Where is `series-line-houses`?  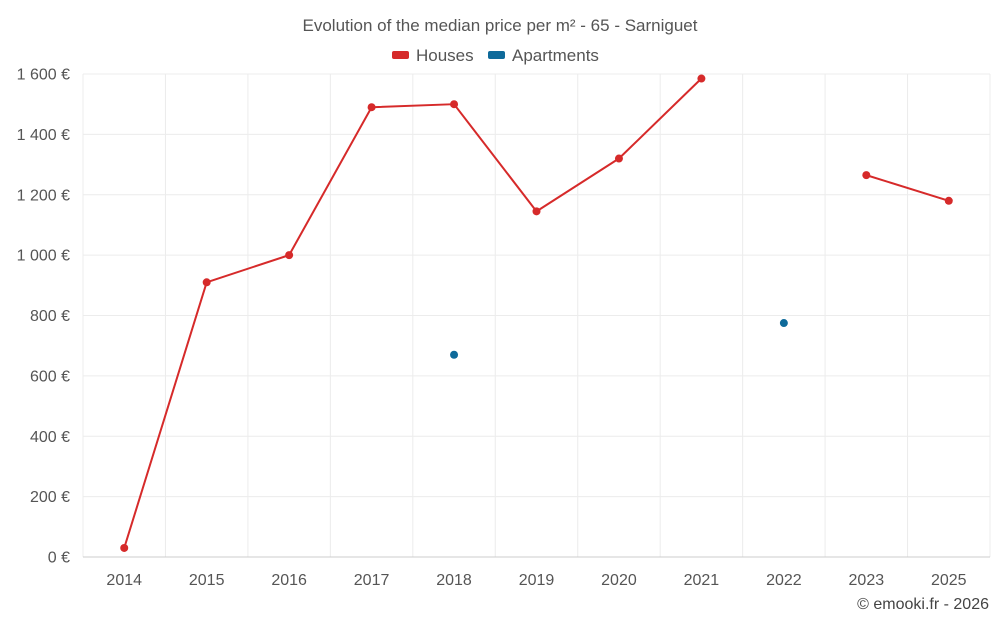
series-line-houses is located at coordinates (908, 188).